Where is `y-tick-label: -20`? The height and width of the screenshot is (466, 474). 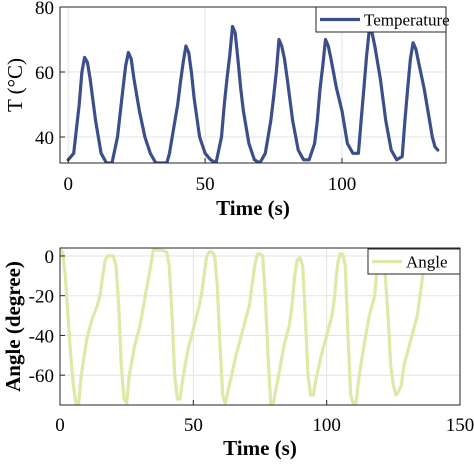
y-tick-label: -20 is located at coordinates (41, 297).